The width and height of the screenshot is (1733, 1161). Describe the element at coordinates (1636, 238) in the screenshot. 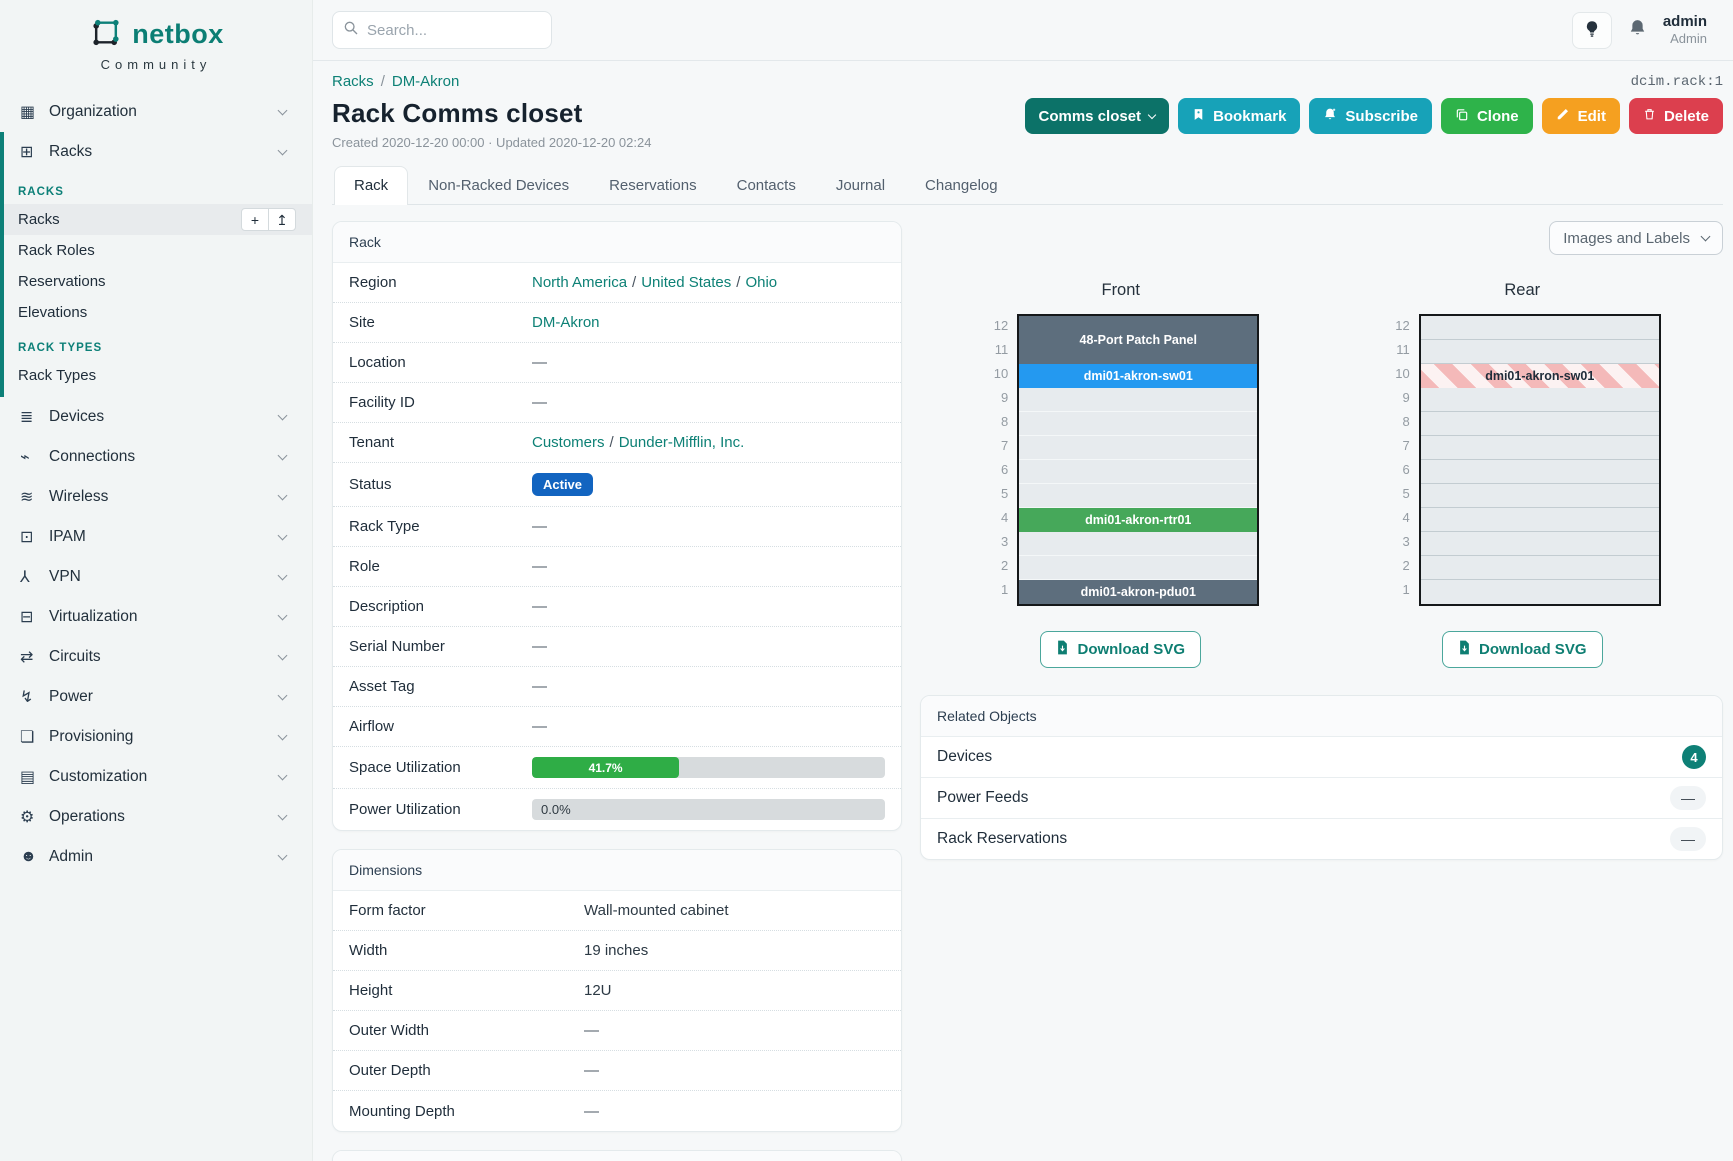

I see `elevation-view-select: Images and Labels` at that location.